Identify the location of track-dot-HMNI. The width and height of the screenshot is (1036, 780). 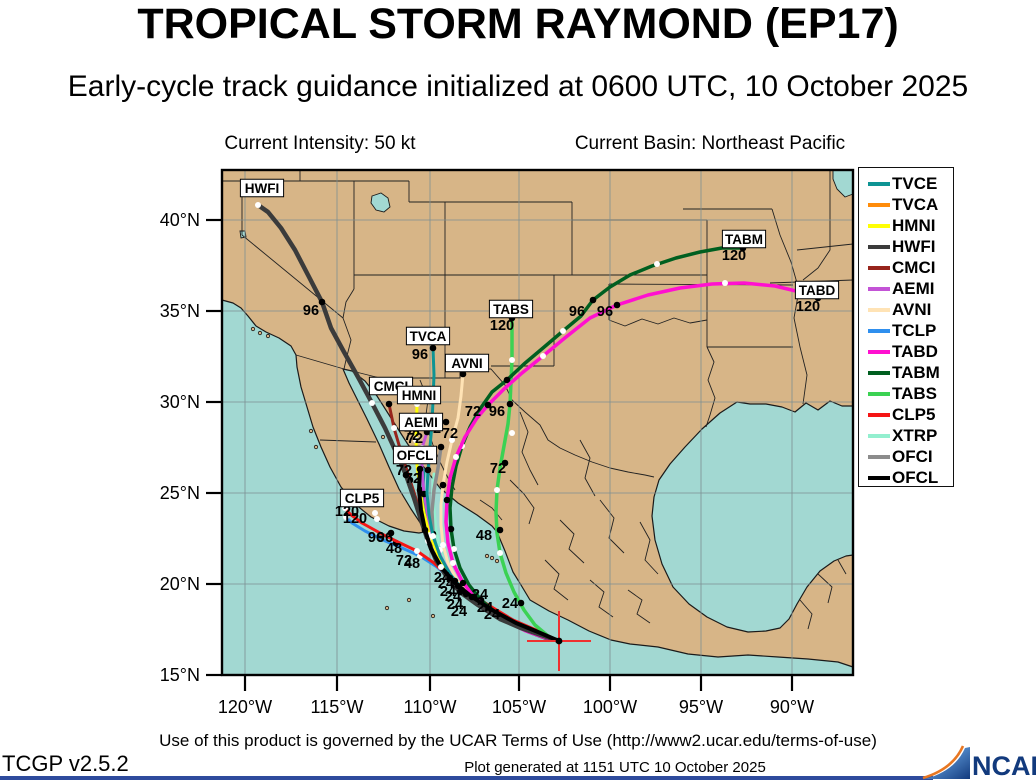
(416, 440).